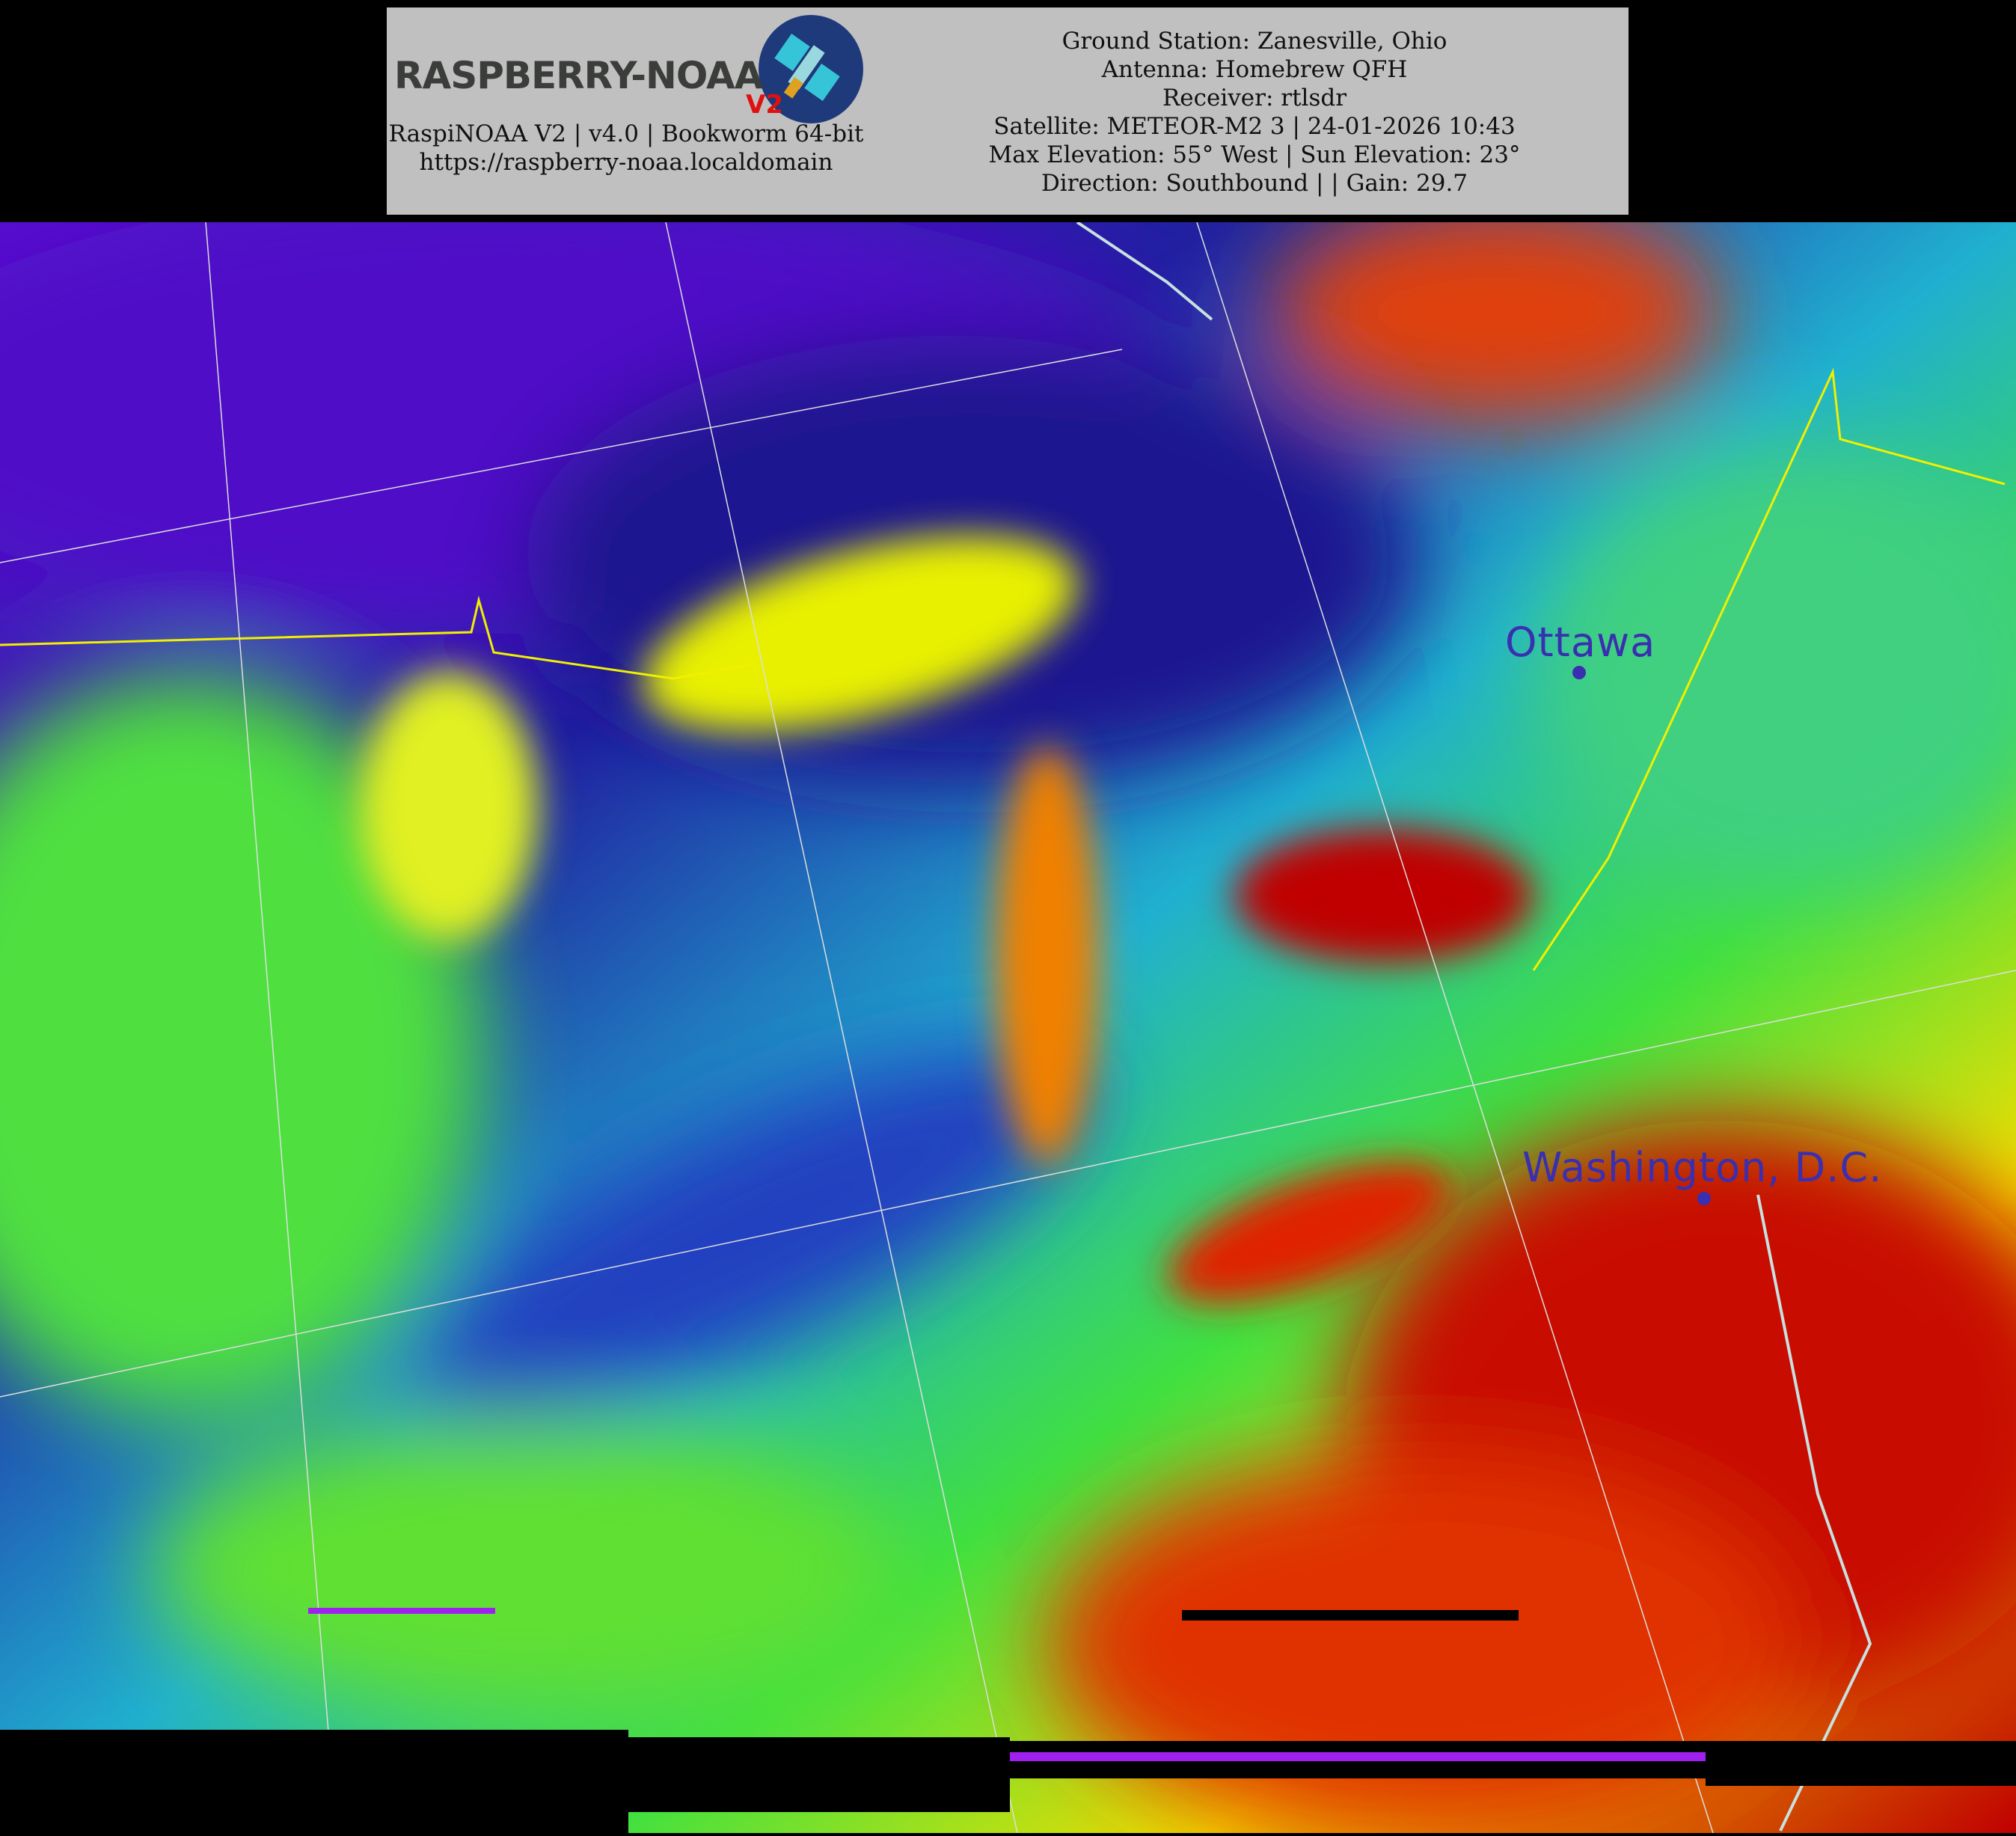 The height and width of the screenshot is (1836, 2016). Describe the element at coordinates (1254, 41) in the screenshot. I see `ground-station: Ground Station: Zanesville, Ohio` at that location.